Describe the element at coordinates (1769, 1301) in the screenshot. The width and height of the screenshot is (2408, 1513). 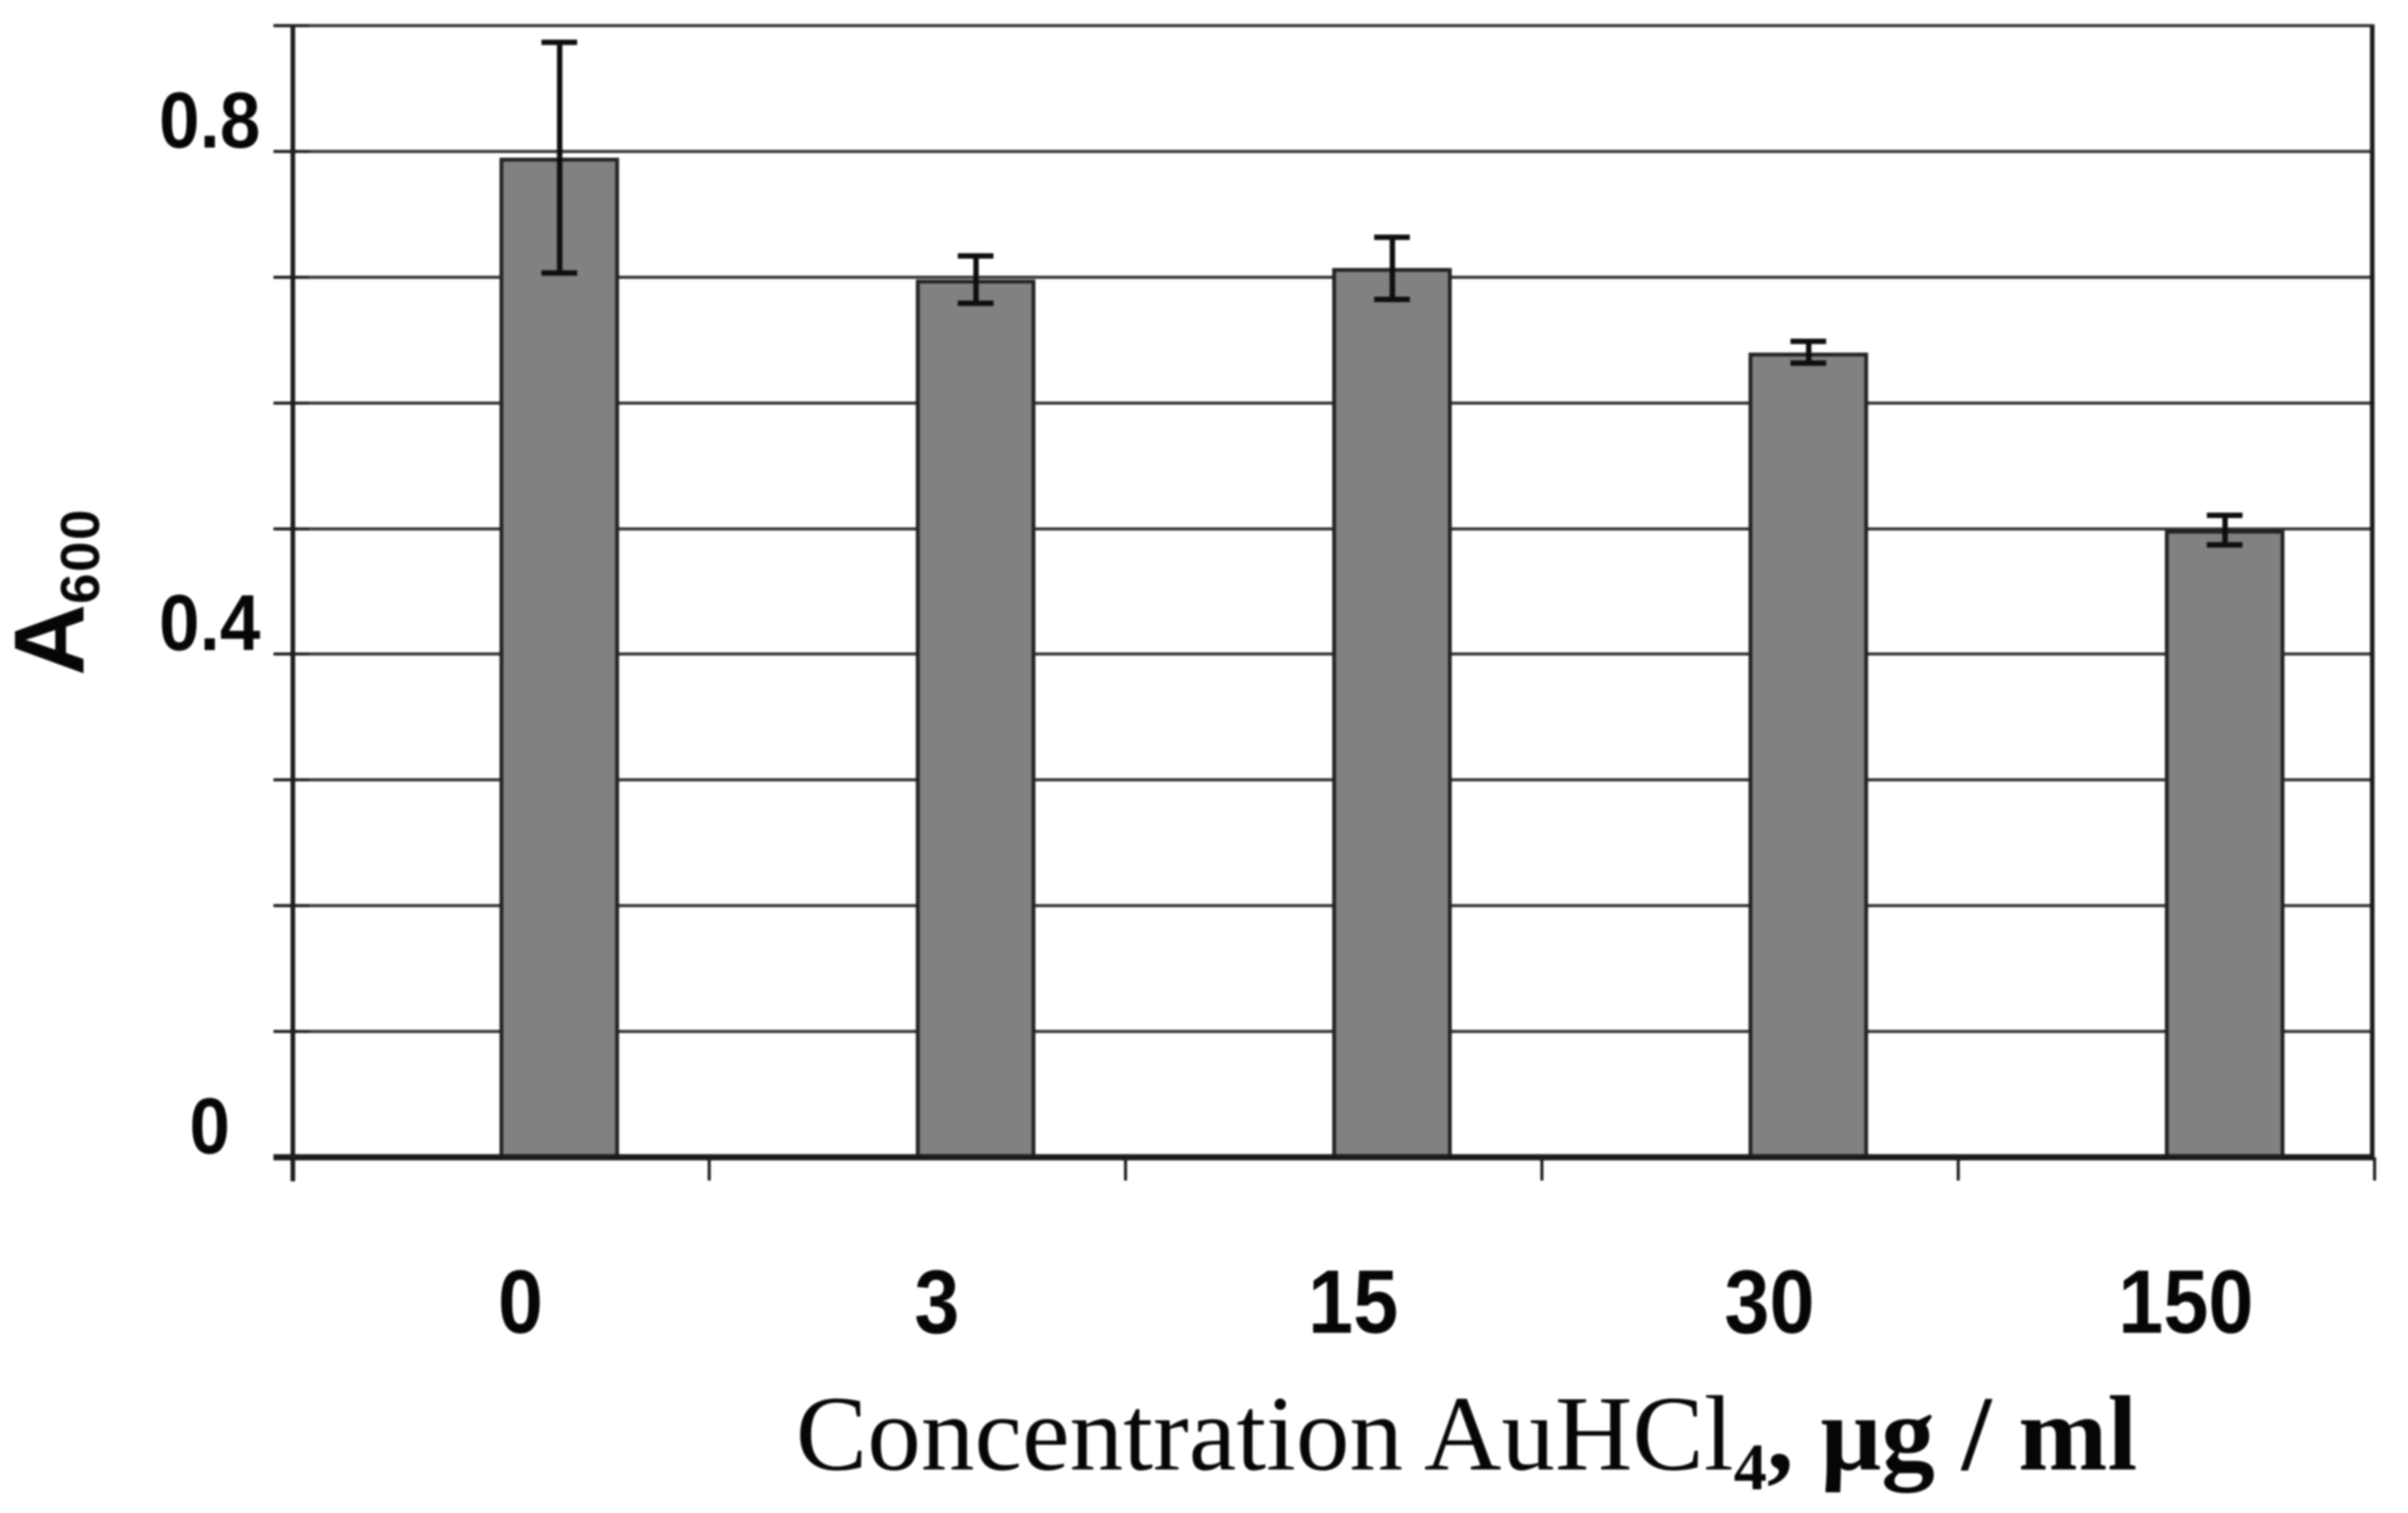
I see `x-tick-label: 30` at that location.